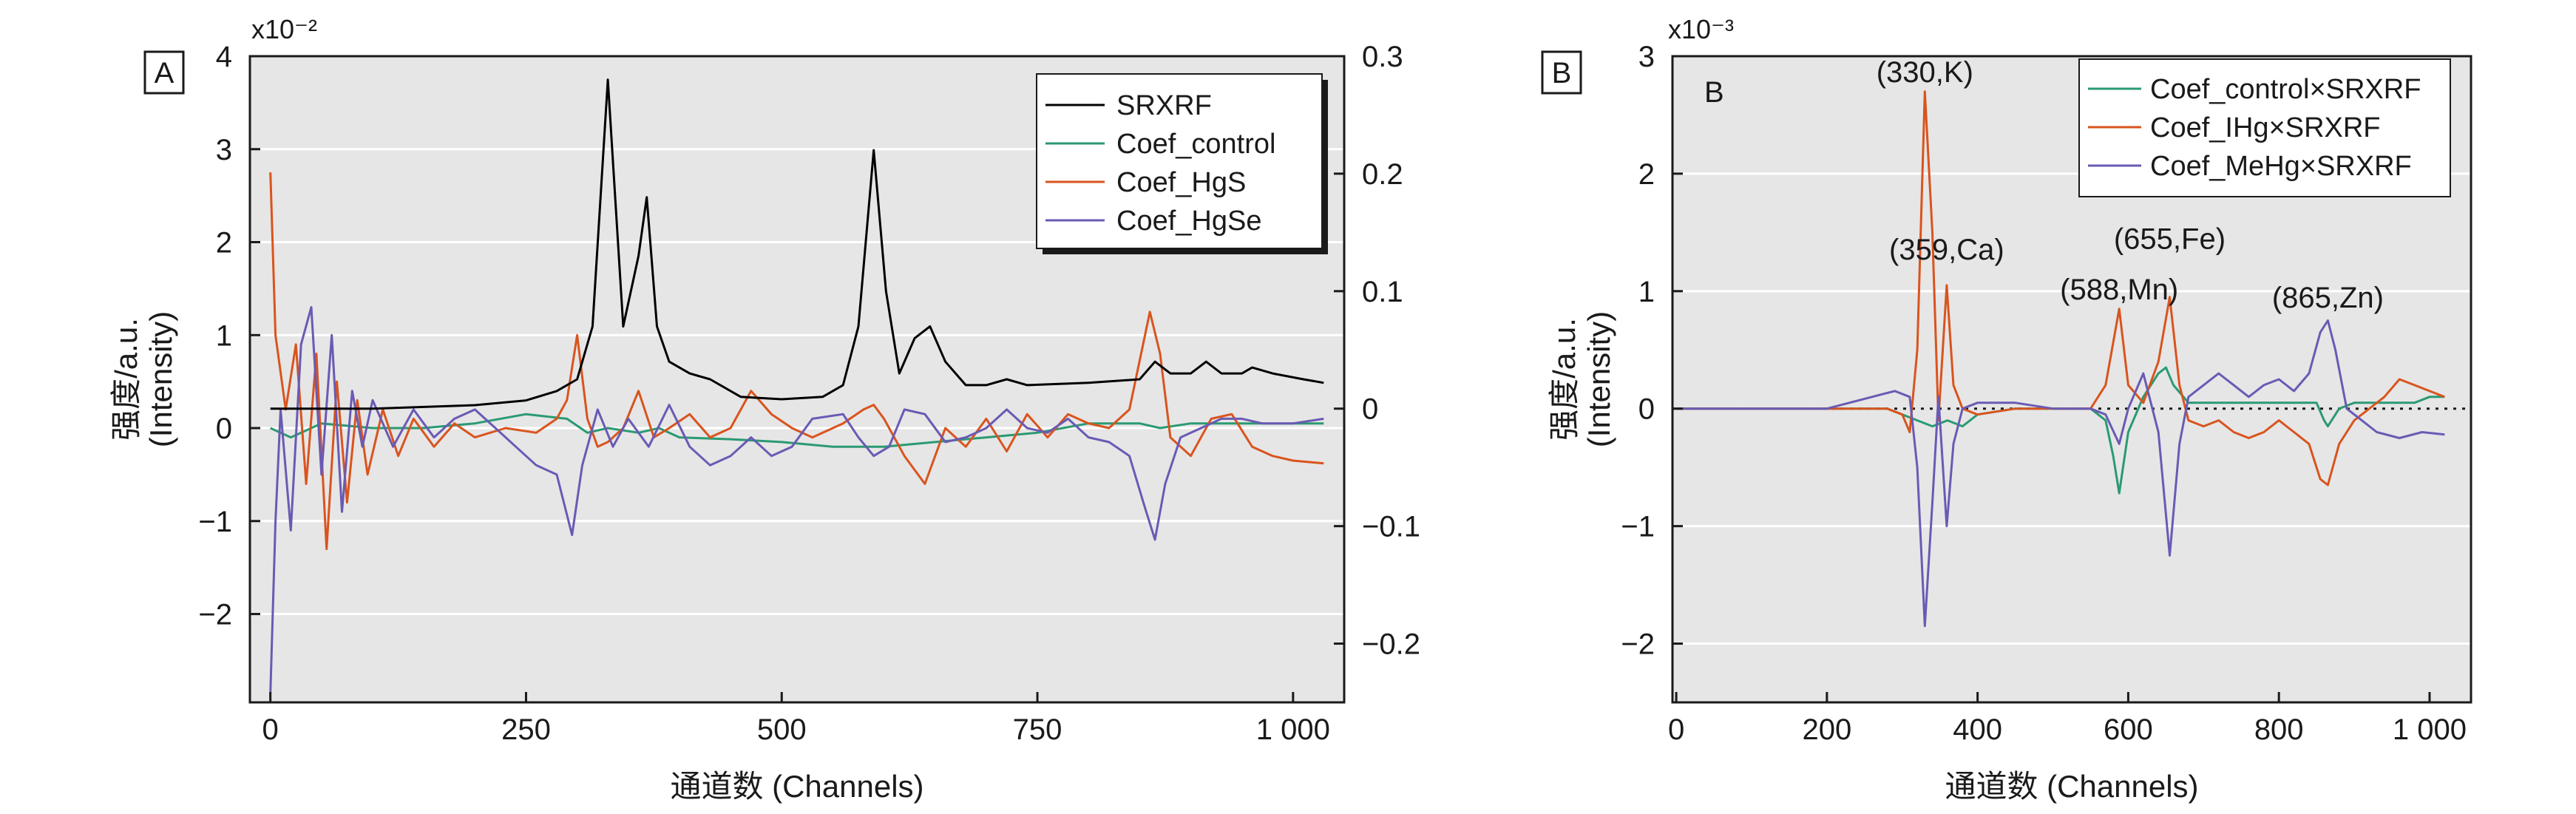 The image size is (2576, 814). Describe the element at coordinates (1701, 29) in the screenshot. I see `panel-b-exponent: x10⁻³` at that location.